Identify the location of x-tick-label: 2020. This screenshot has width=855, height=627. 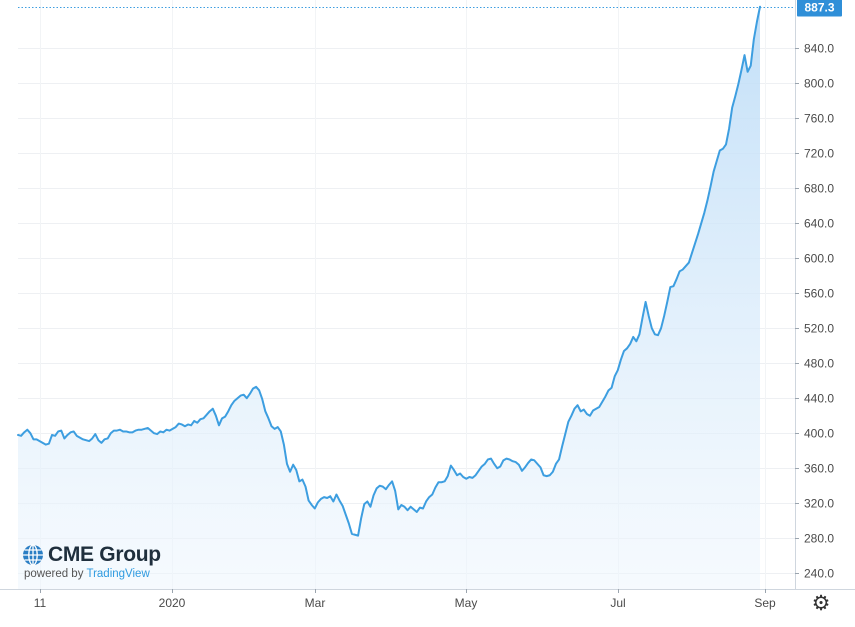
(172, 603).